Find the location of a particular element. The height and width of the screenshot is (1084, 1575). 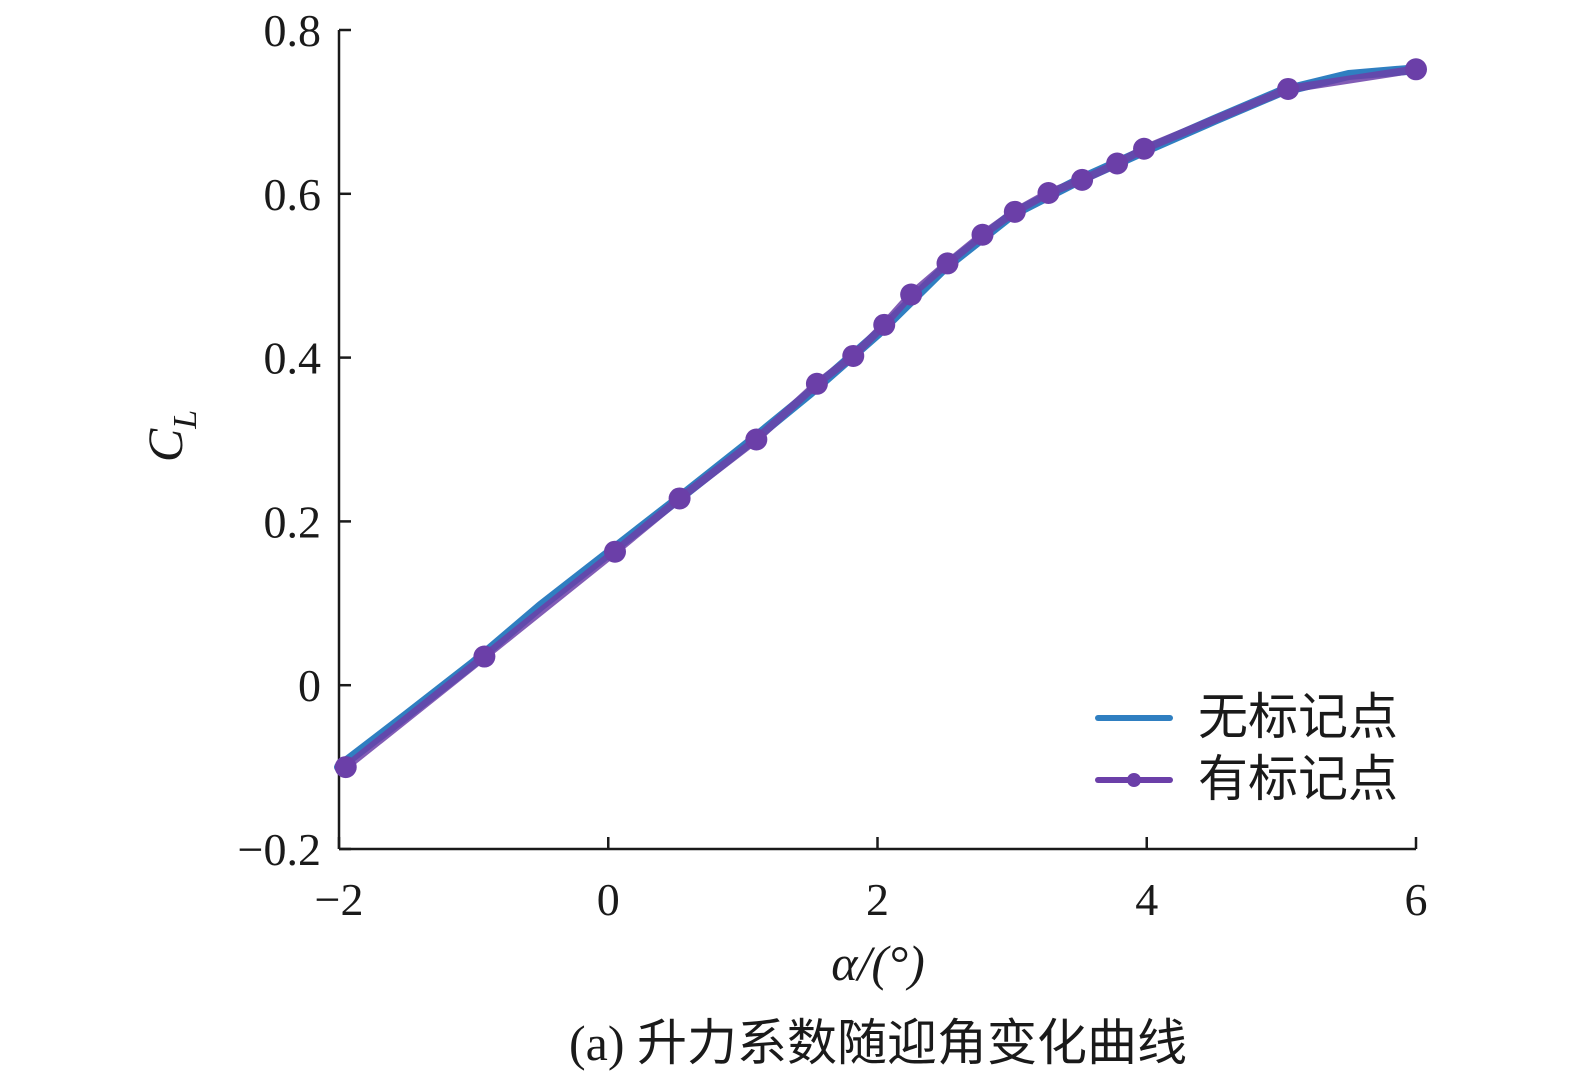

legend-label-unmarked: 无标记点 is located at coordinates (1298, 717).